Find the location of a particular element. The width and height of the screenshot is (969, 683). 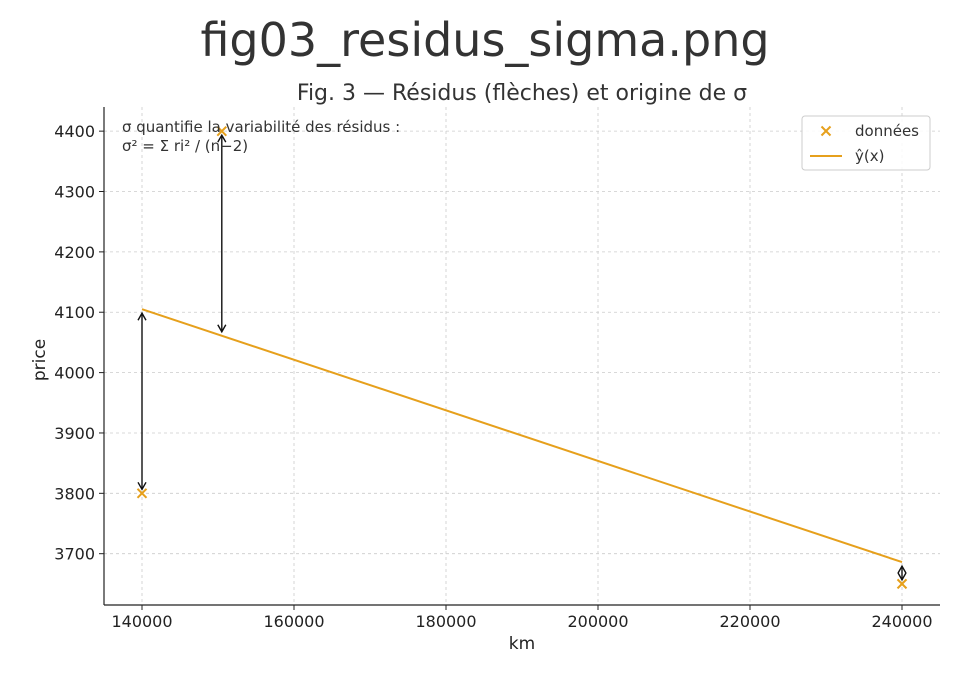

y-tick-label: 4400 is located at coordinates (74, 131).